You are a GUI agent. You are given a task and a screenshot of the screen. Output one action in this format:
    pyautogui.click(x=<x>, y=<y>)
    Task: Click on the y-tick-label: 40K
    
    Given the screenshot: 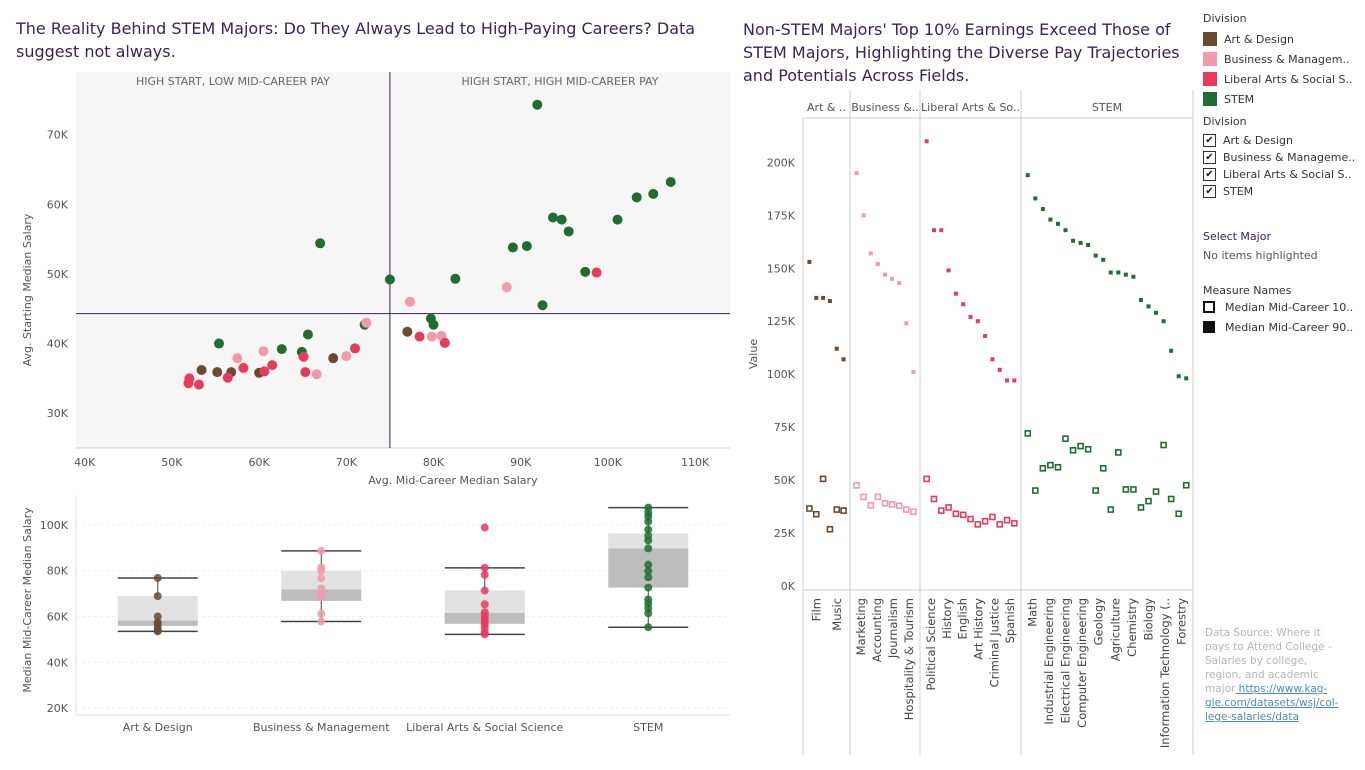 What is the action you would take?
    pyautogui.click(x=58, y=662)
    